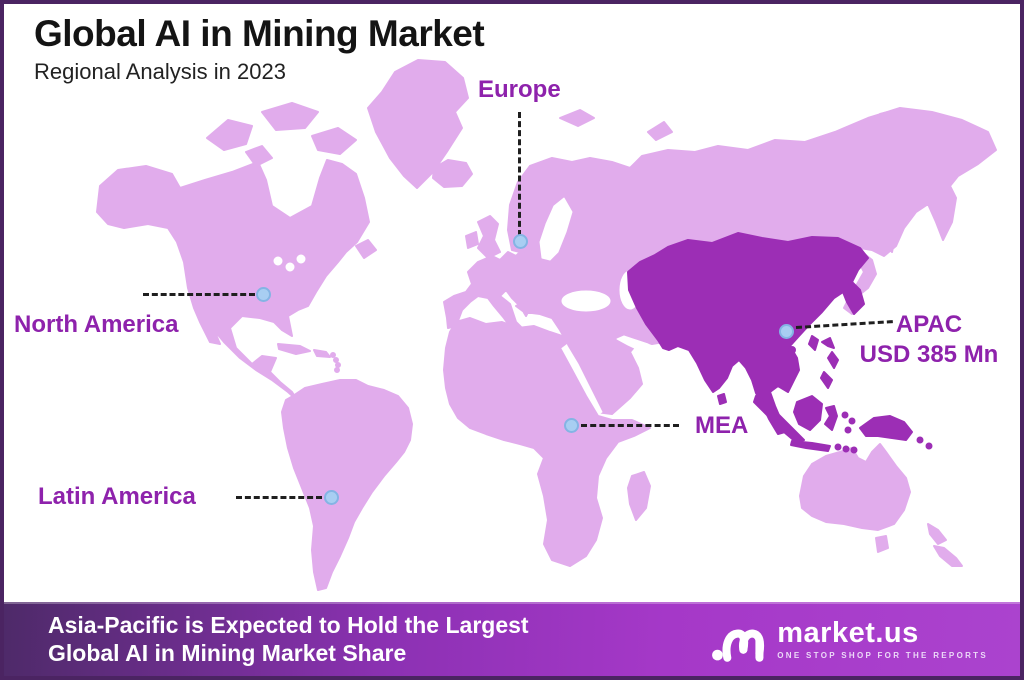 The width and height of the screenshot is (1024, 680). I want to click on leader-line-mea, so click(630, 425).